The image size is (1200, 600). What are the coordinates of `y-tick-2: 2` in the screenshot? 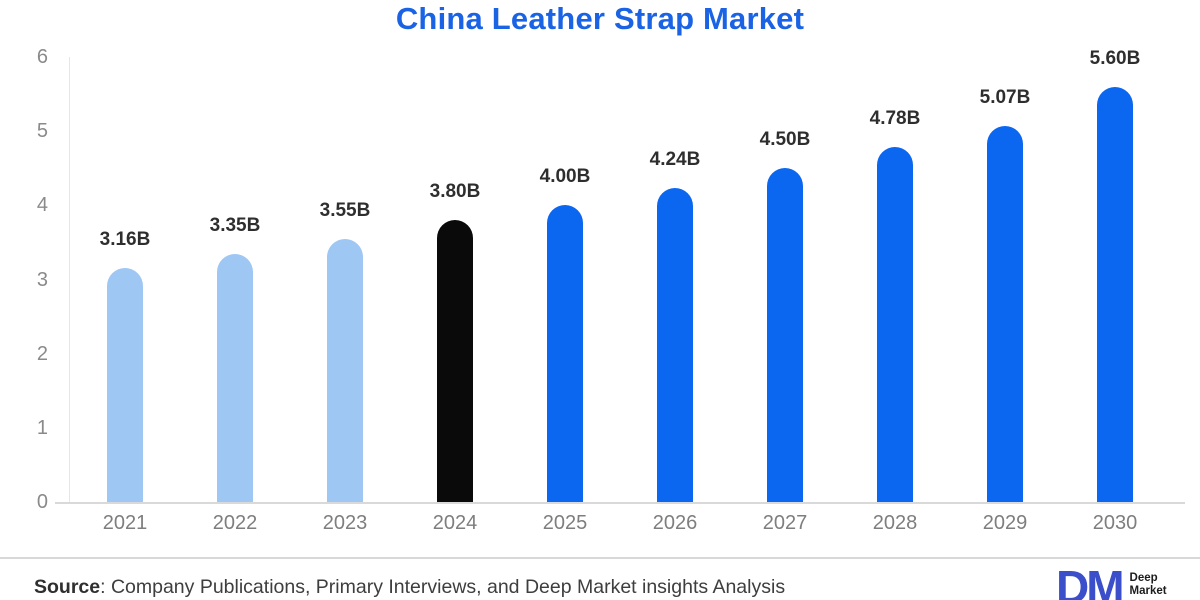 It's located at (42, 353).